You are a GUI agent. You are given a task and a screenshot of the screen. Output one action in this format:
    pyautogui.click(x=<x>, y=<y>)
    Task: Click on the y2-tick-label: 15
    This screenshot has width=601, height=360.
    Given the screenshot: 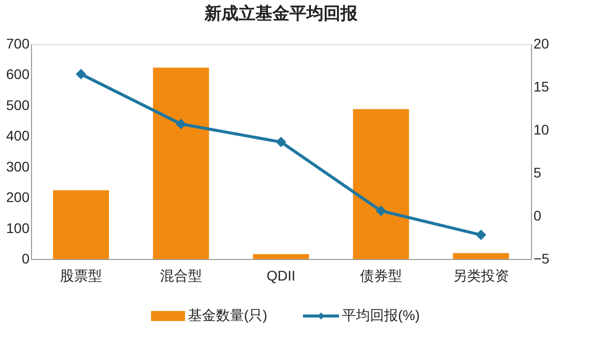 What is the action you would take?
    pyautogui.click(x=542, y=86)
    